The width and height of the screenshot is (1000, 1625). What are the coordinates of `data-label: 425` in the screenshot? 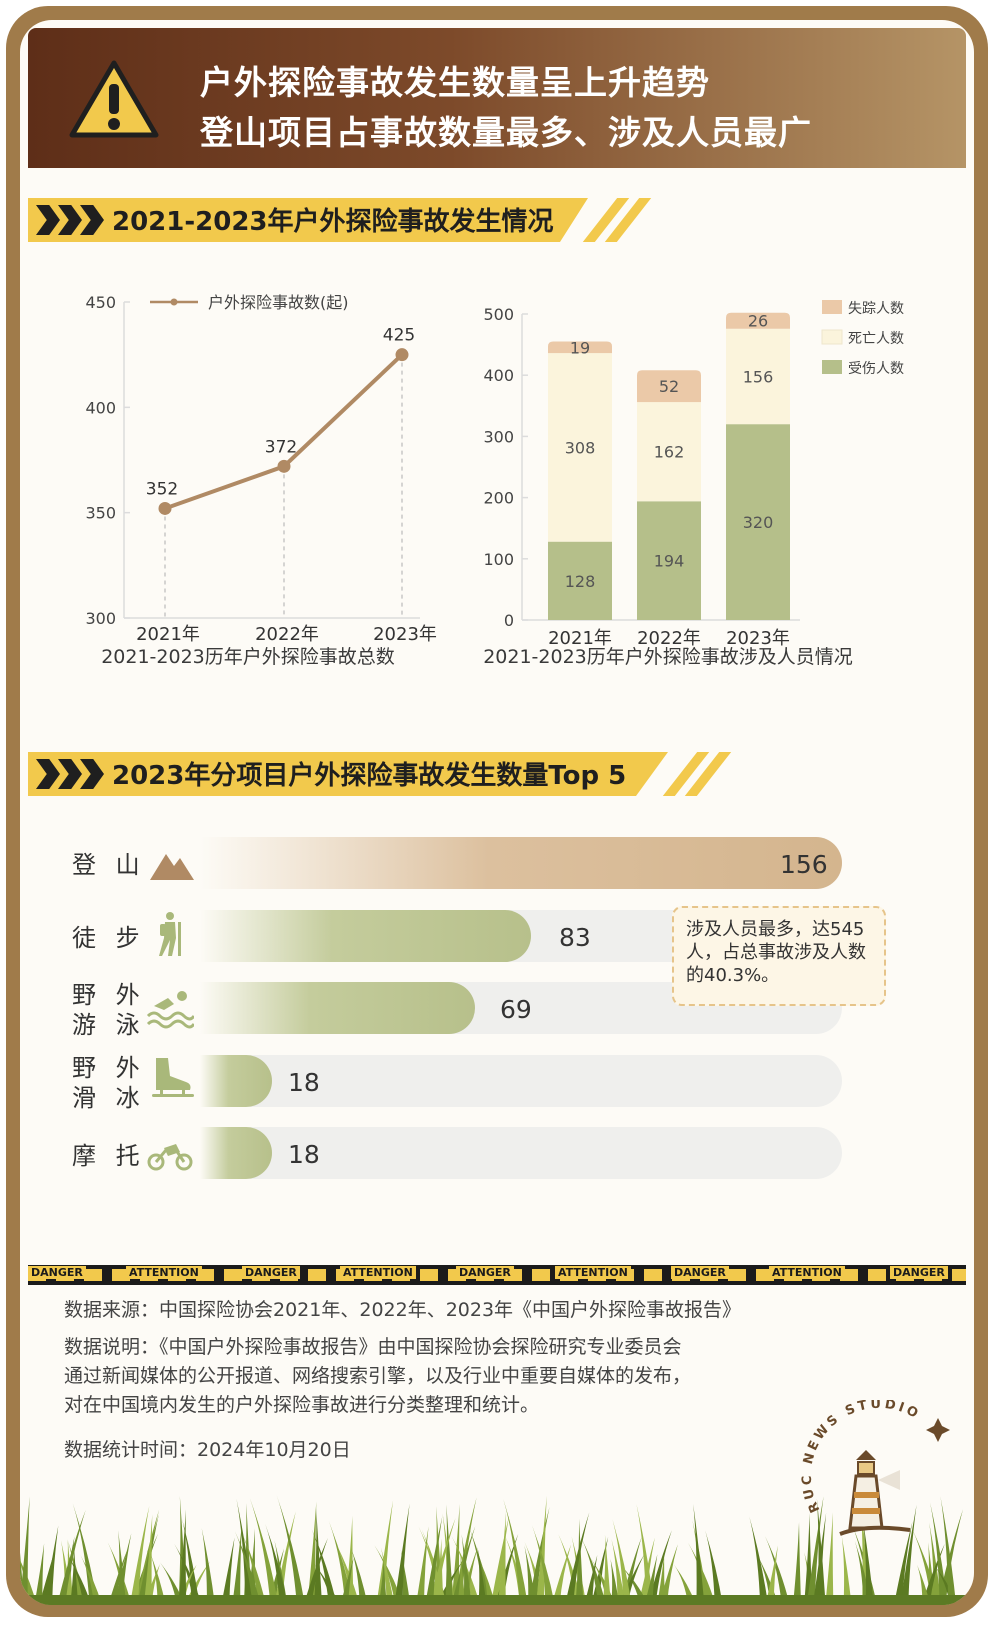 It's located at (399, 336).